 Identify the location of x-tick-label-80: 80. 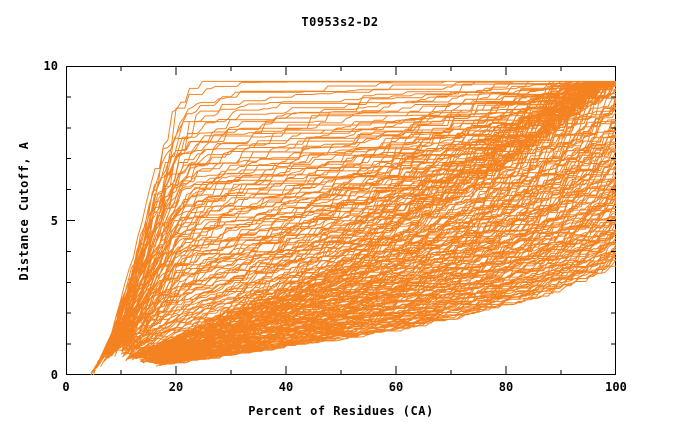
(506, 387).